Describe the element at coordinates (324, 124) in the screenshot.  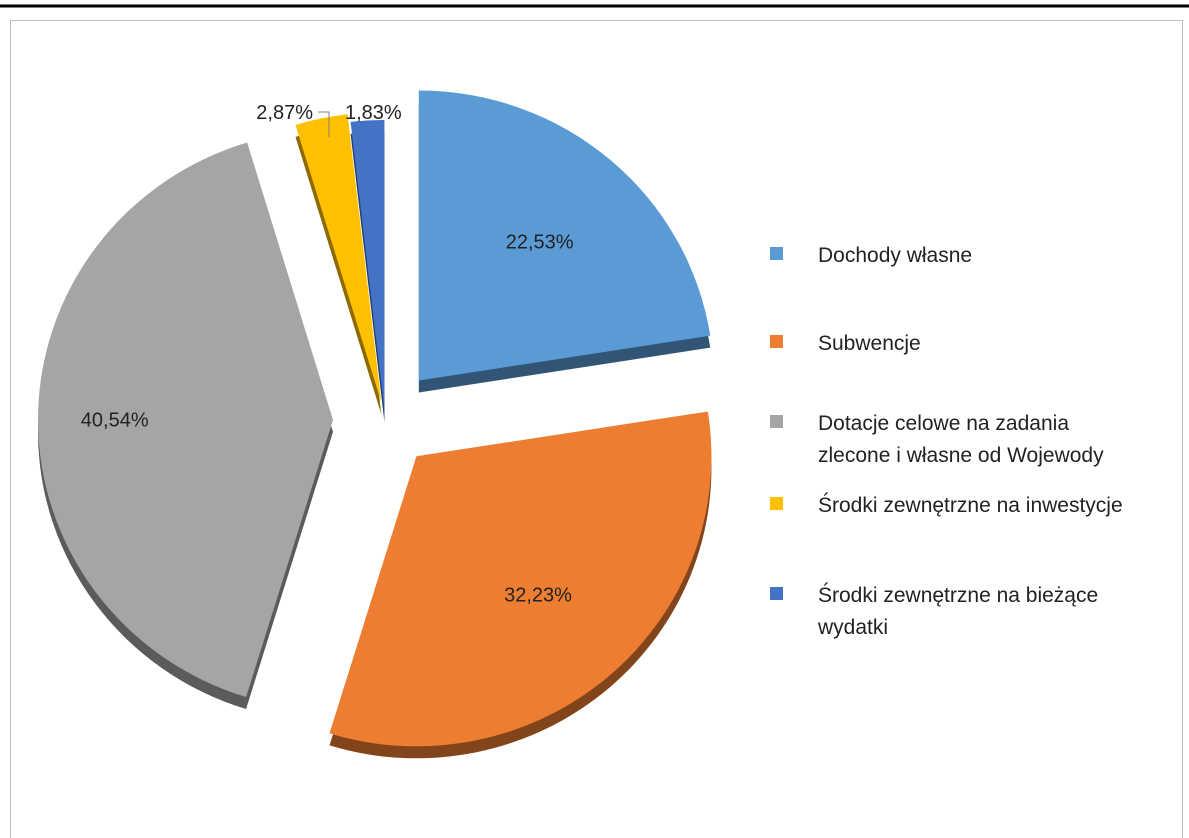
I see `leader-line-inwestycje` at that location.